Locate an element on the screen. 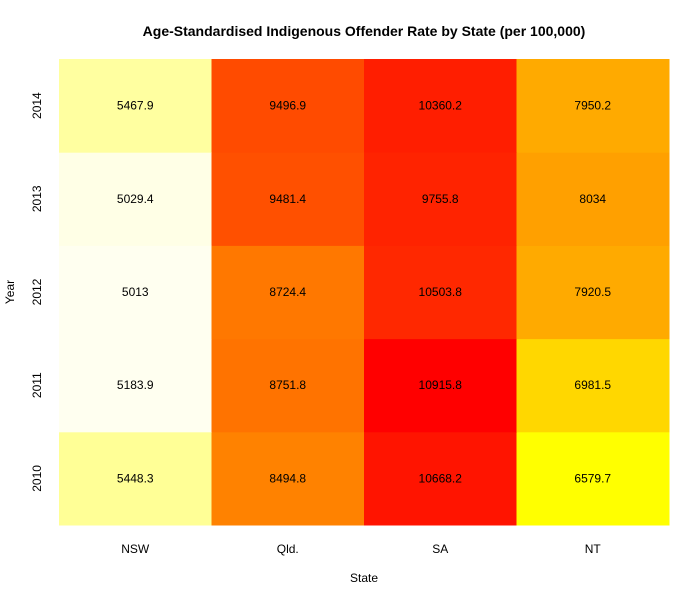  heatmap-cell-nsw-2011 is located at coordinates (135, 385).